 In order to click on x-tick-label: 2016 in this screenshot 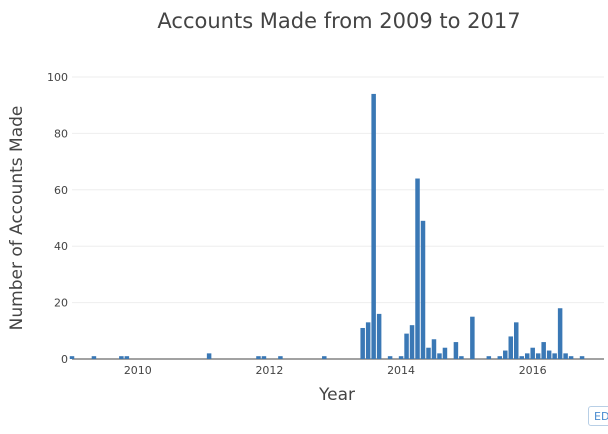, I will do `click(533, 370)`.